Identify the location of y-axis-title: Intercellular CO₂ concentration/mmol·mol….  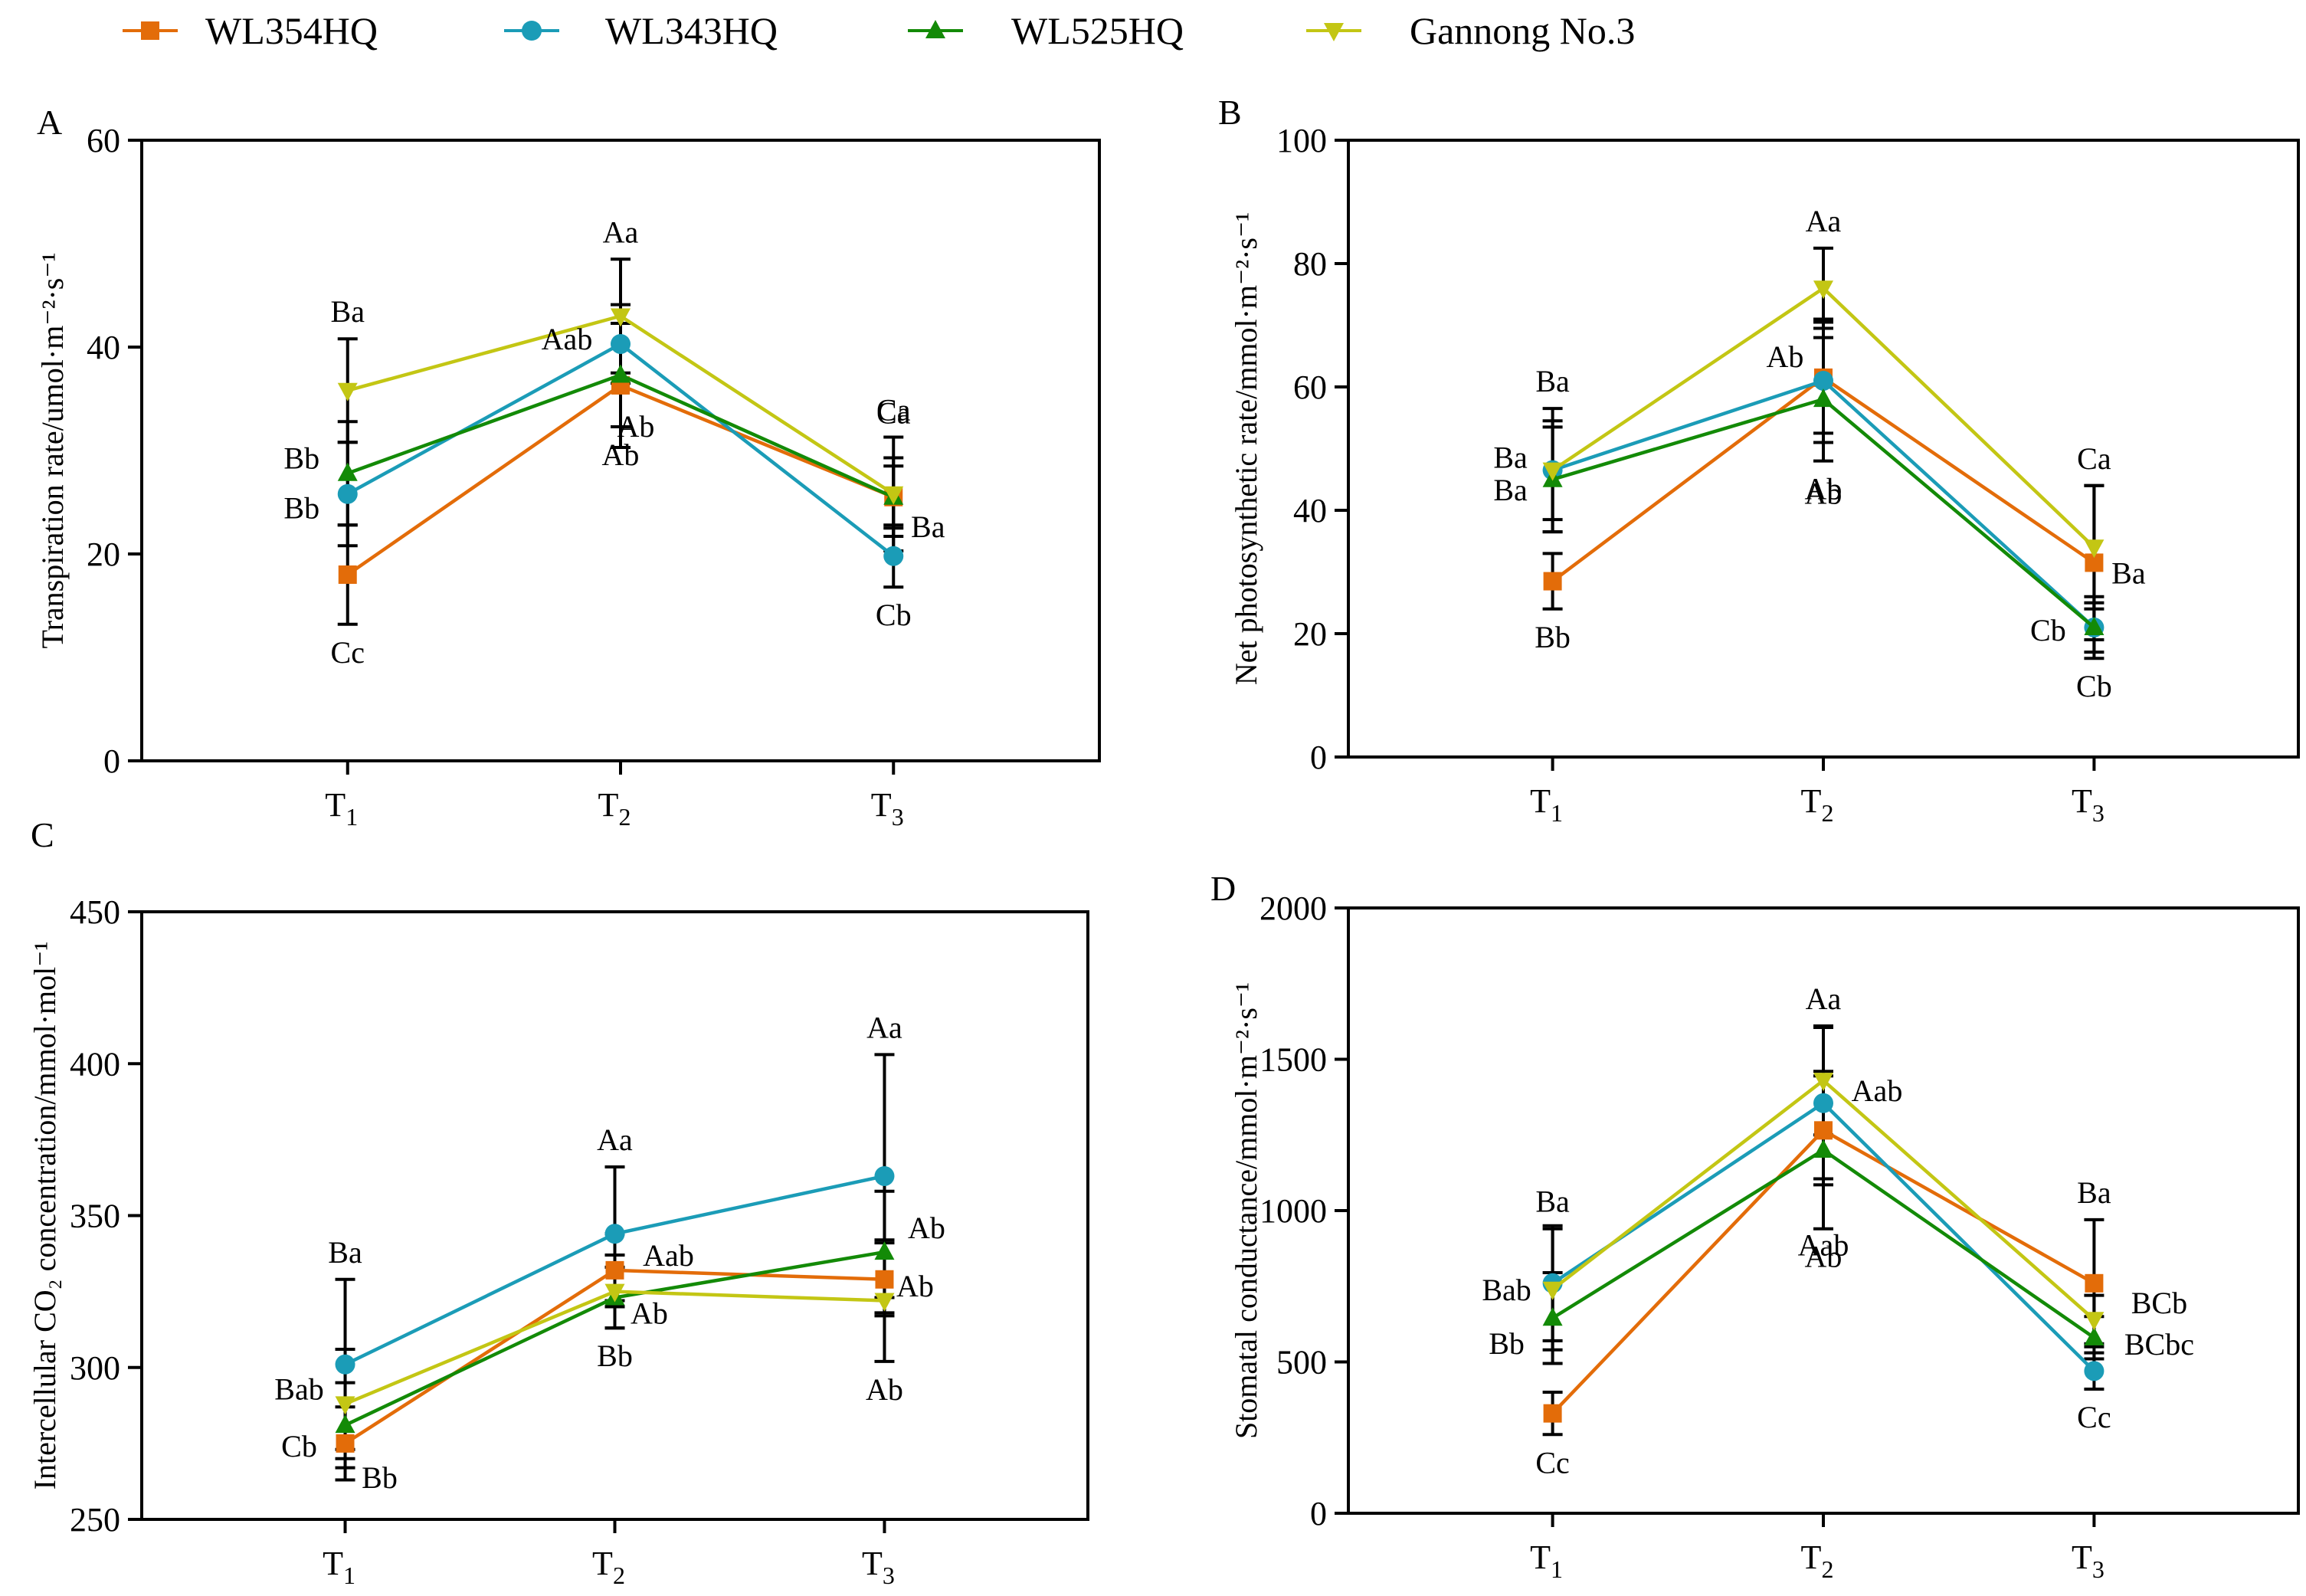
(45, 1216).